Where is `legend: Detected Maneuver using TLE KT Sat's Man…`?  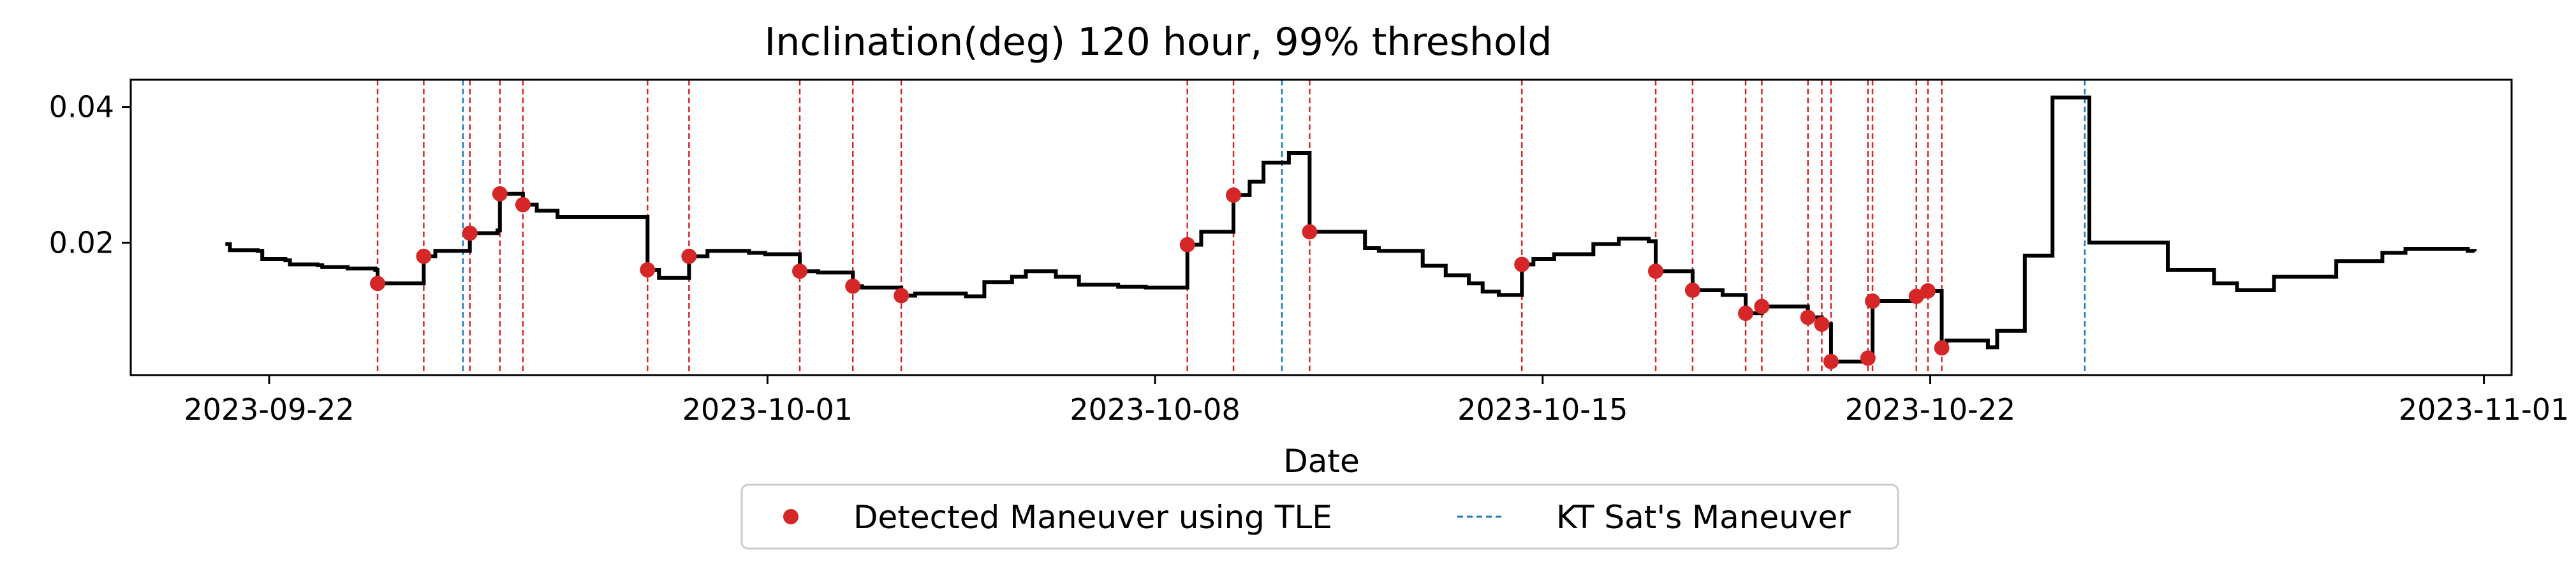
legend: Detected Maneuver using TLE KT Sat's Man… is located at coordinates (1319, 517).